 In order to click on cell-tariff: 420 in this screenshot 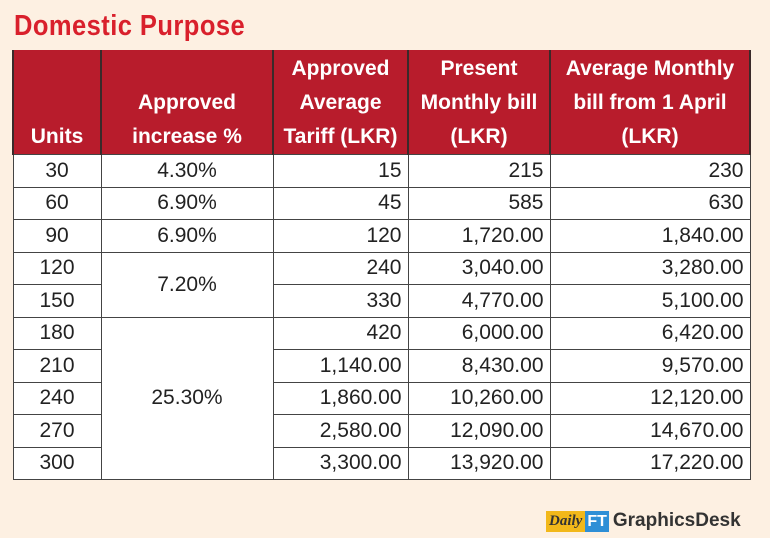, I will do `click(340, 333)`.